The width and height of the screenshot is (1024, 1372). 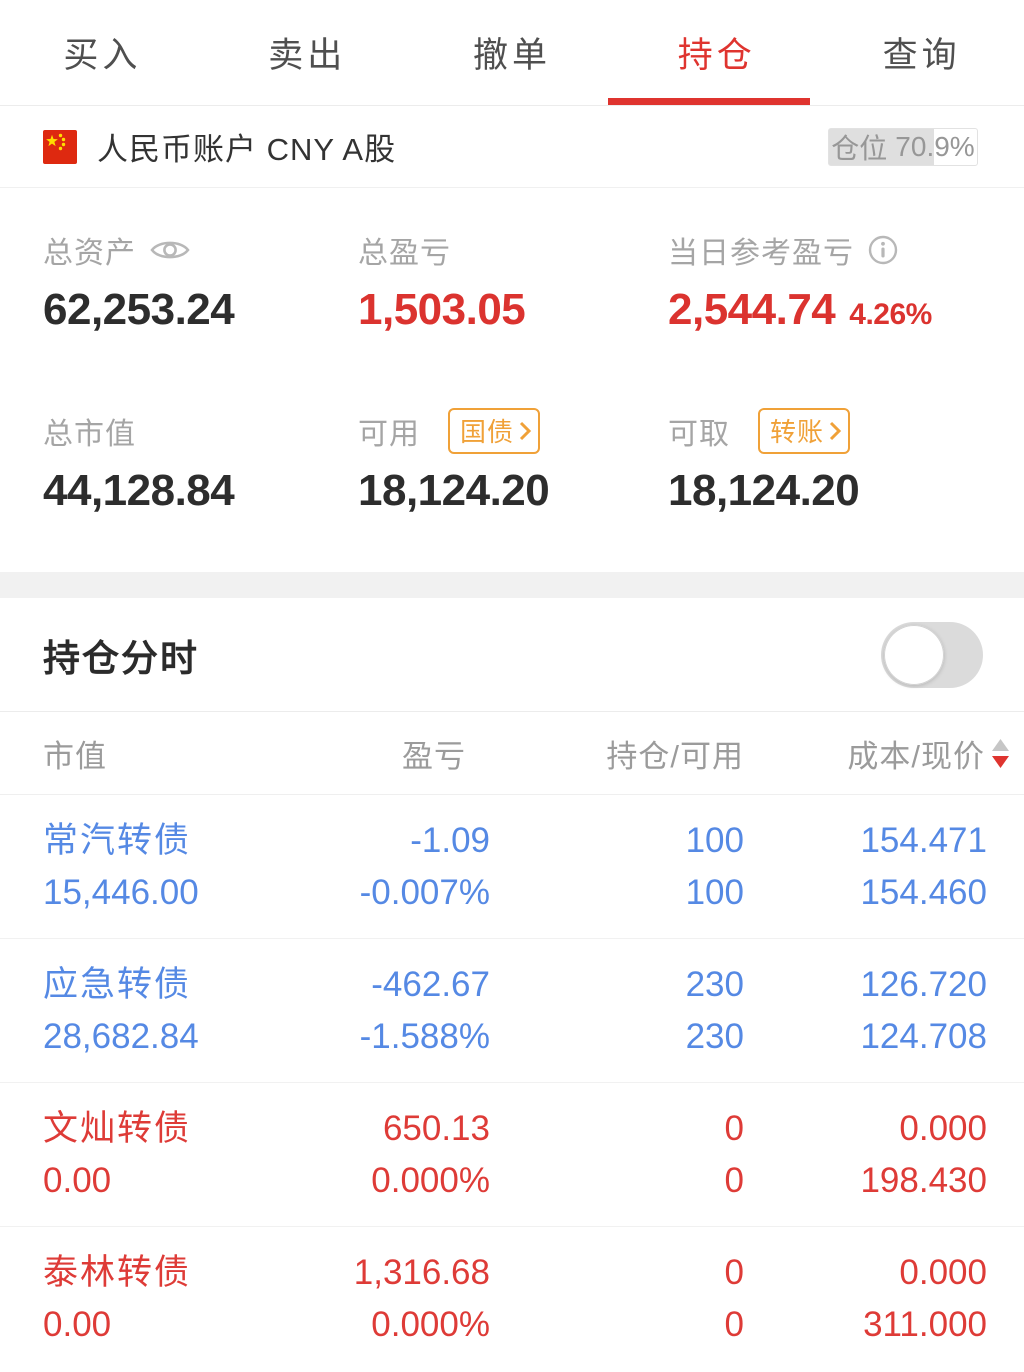 I want to click on header-cost-price: 成本/现价, so click(x=877, y=753).